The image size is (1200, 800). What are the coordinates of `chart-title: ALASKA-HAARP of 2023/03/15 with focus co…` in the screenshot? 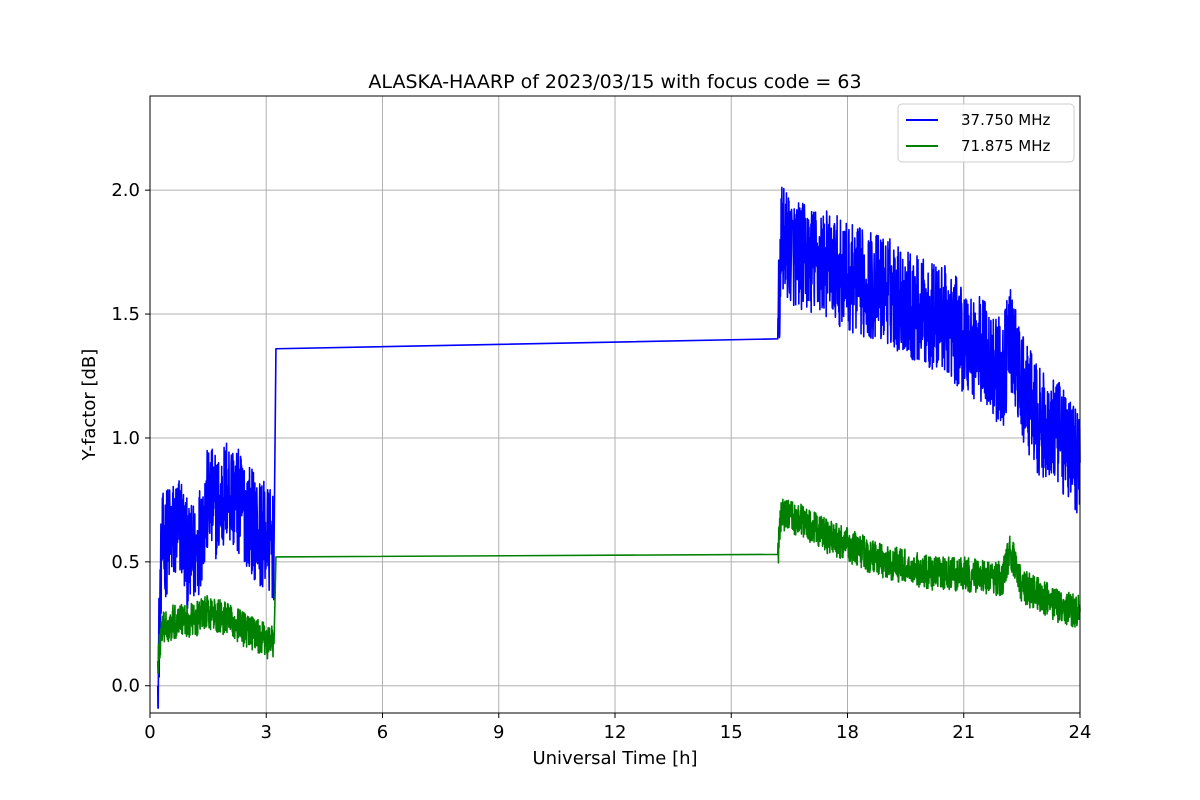 It's located at (614, 82).